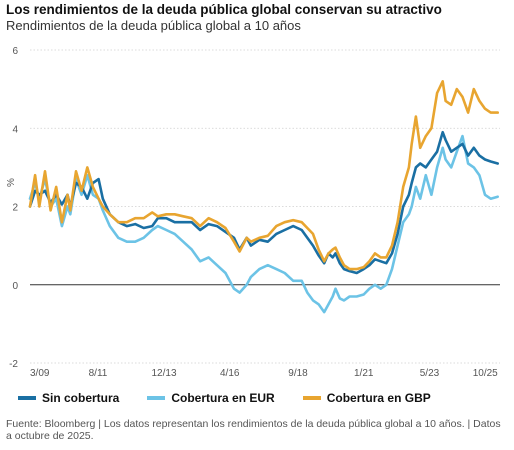  Describe the element at coordinates (298, 373) in the screenshot. I see `x-tick-label: 9/18` at that location.